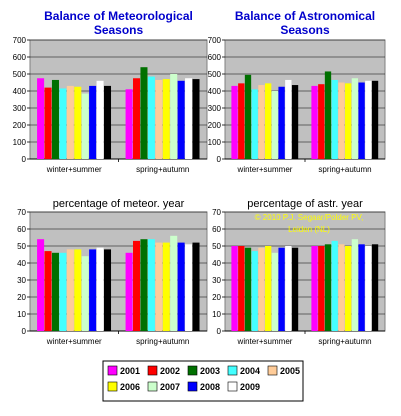  What do you see at coordinates (20, 74) in the screenshot?
I see `y-tick-label: 500` at bounding box center [20, 74].